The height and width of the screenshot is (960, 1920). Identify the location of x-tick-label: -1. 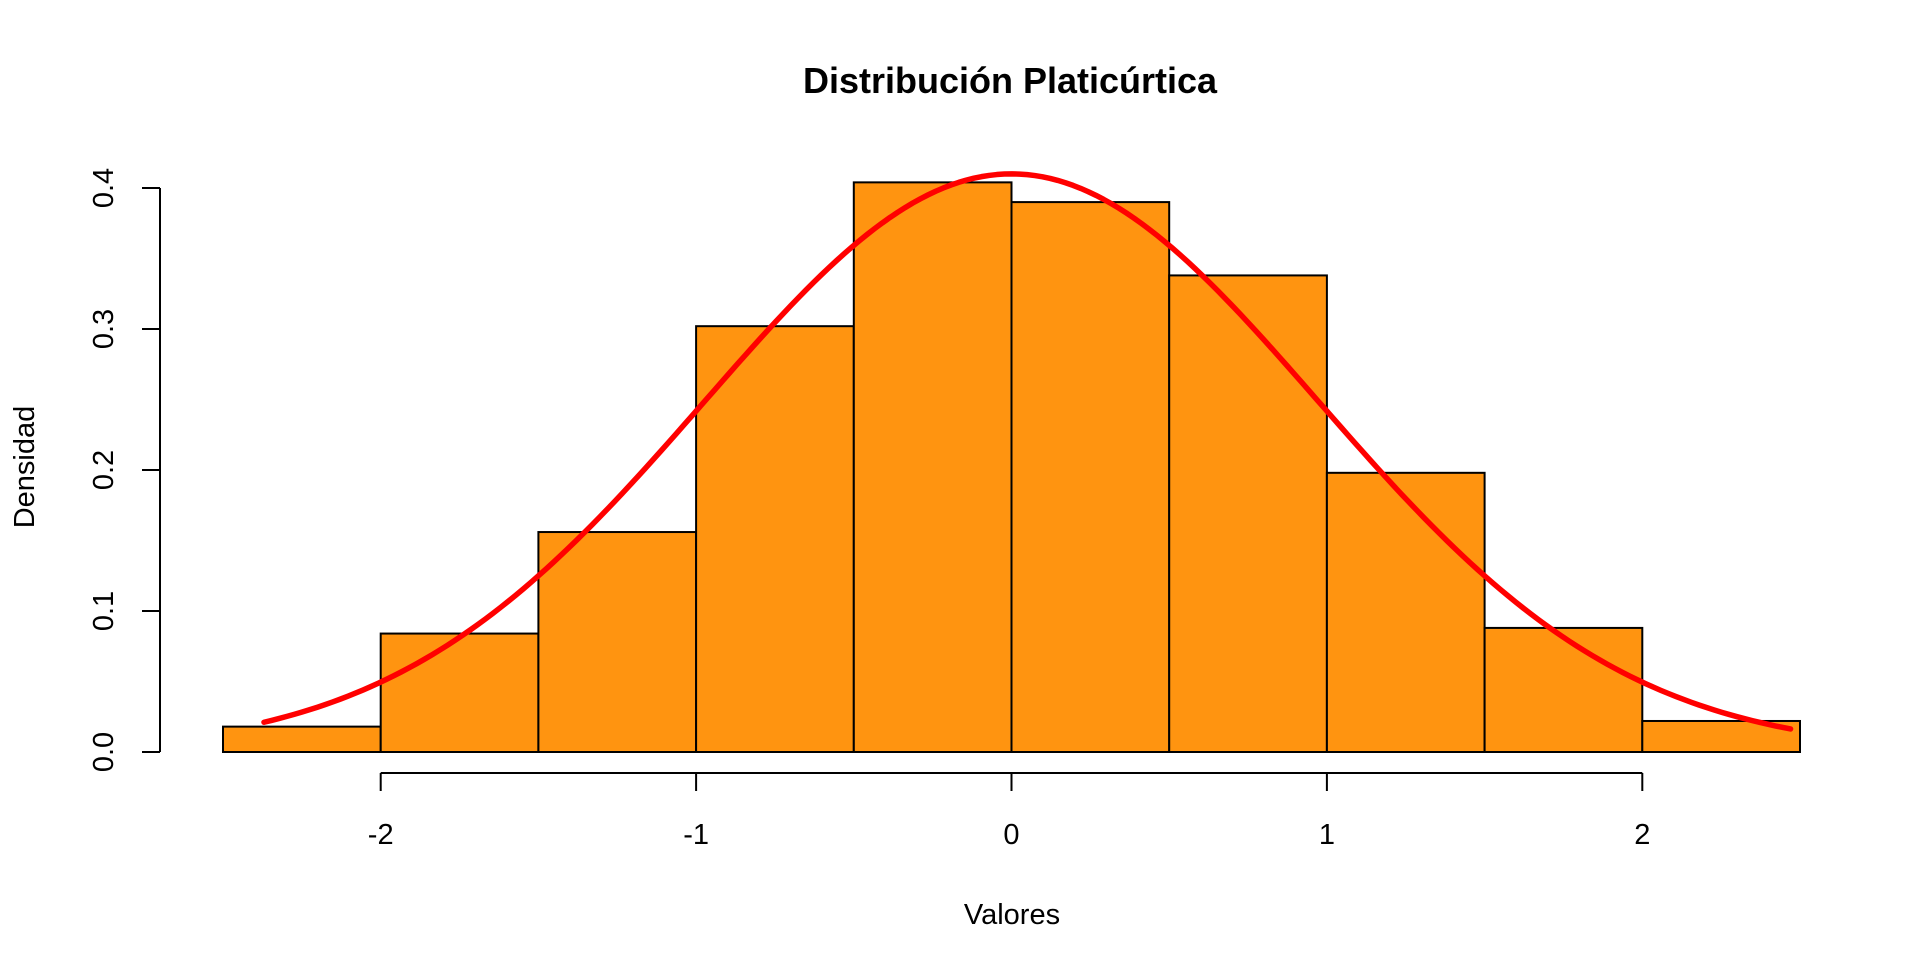
(696, 835).